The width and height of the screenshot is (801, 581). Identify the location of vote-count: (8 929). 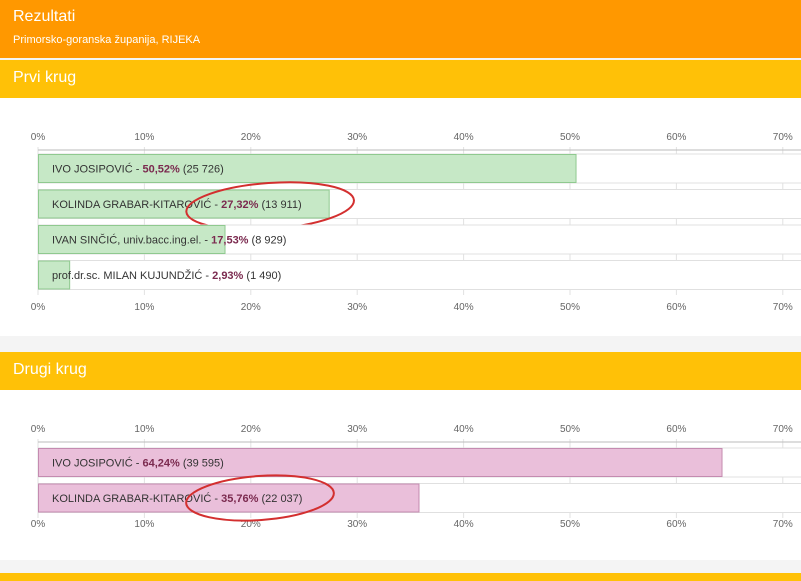
(269, 241).